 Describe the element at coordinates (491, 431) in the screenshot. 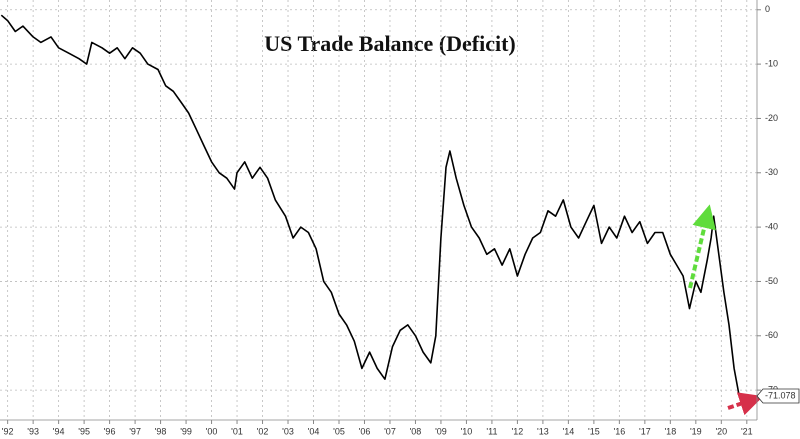

I see `x-tick-label: '11` at that location.